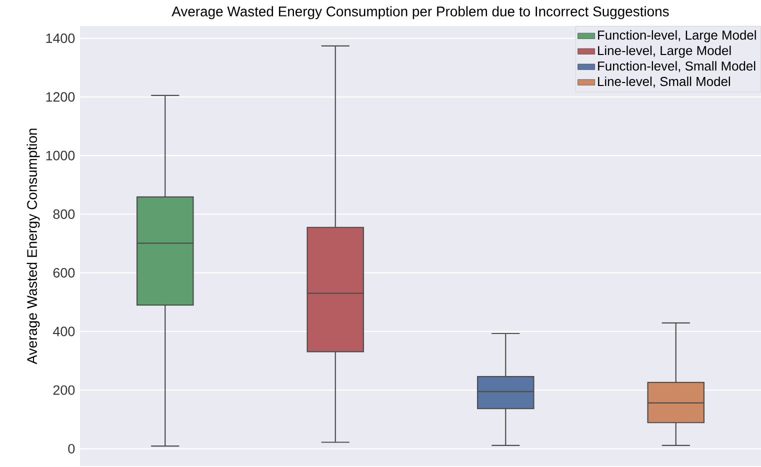  I want to click on y-tick-label: 600, so click(64, 273).